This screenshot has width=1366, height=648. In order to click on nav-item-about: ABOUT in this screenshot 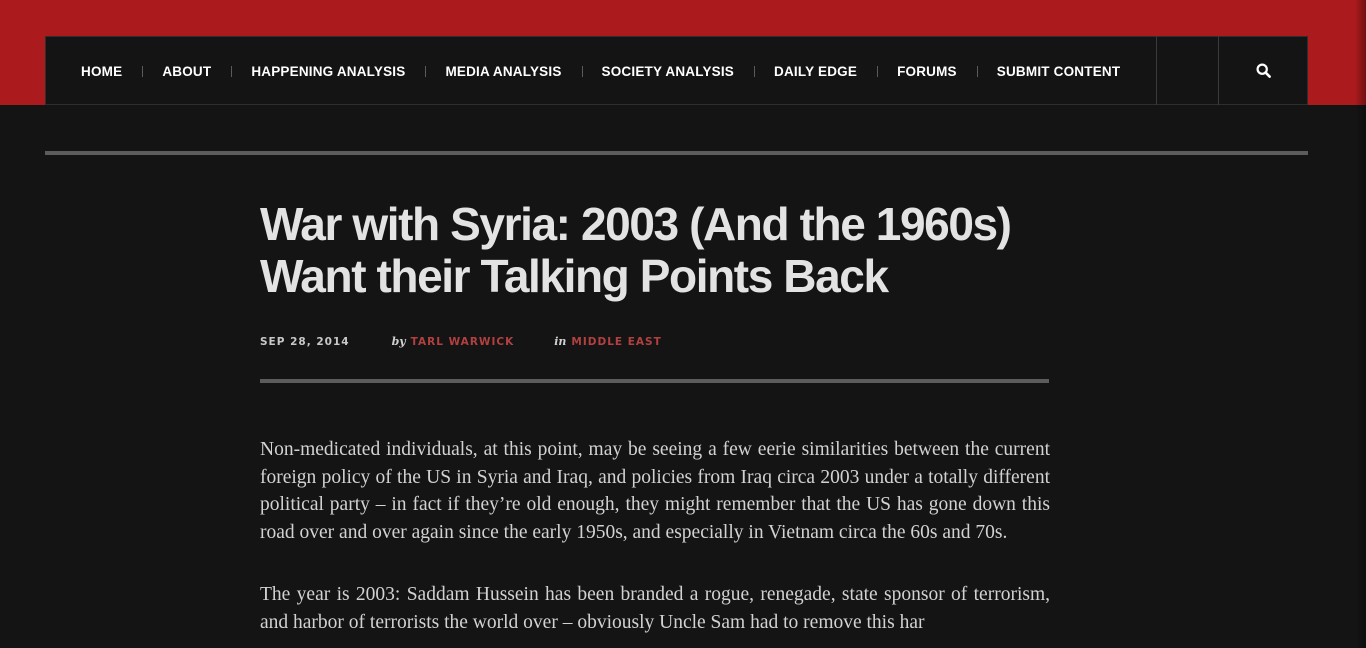, I will do `click(206, 71)`.